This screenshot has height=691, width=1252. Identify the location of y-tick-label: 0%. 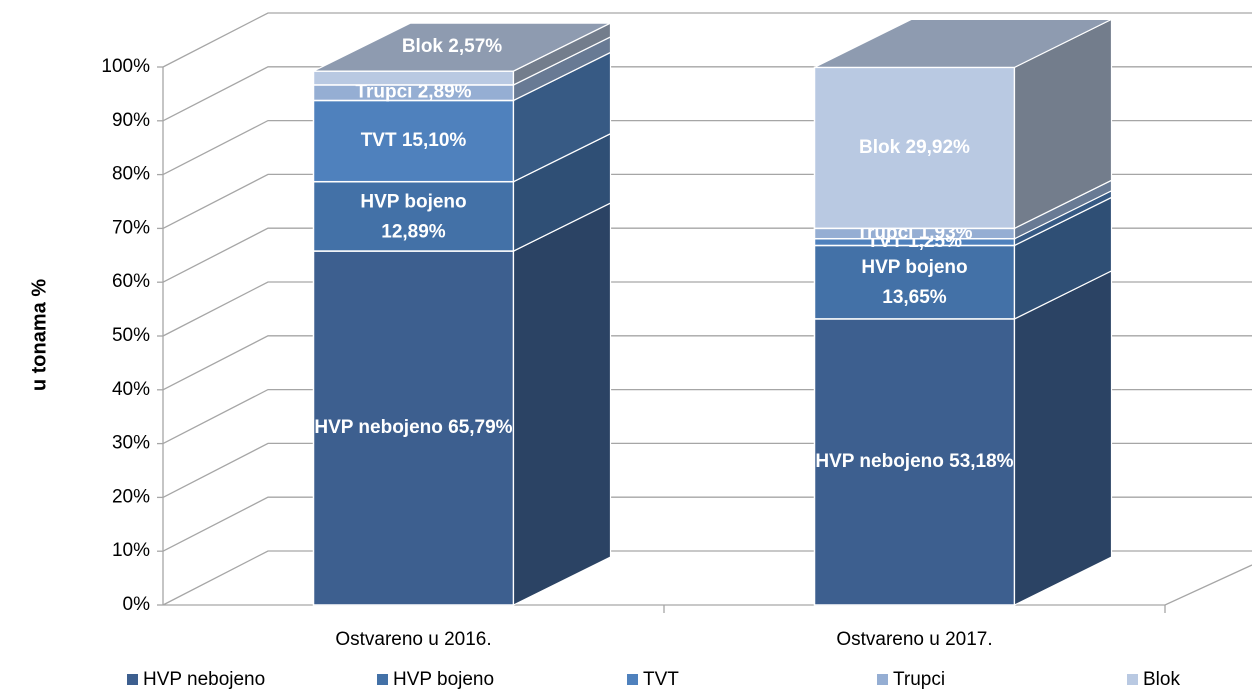
(137, 604).